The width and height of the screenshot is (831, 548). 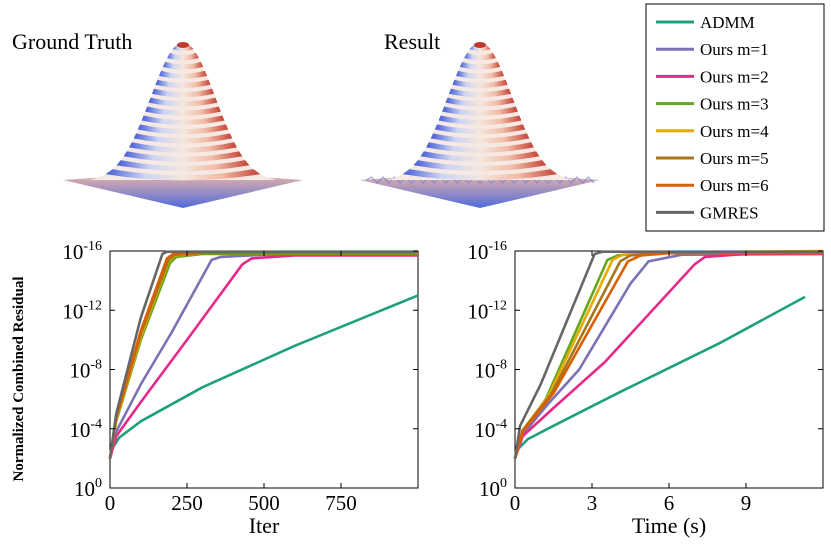 I want to click on legend-item: Ours m=4, so click(x=712, y=131).